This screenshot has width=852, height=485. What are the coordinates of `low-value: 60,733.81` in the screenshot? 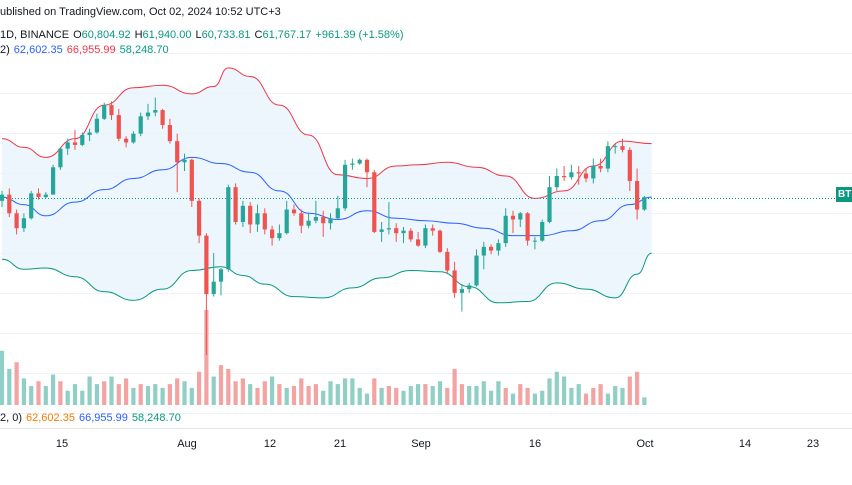 It's located at (226, 35).